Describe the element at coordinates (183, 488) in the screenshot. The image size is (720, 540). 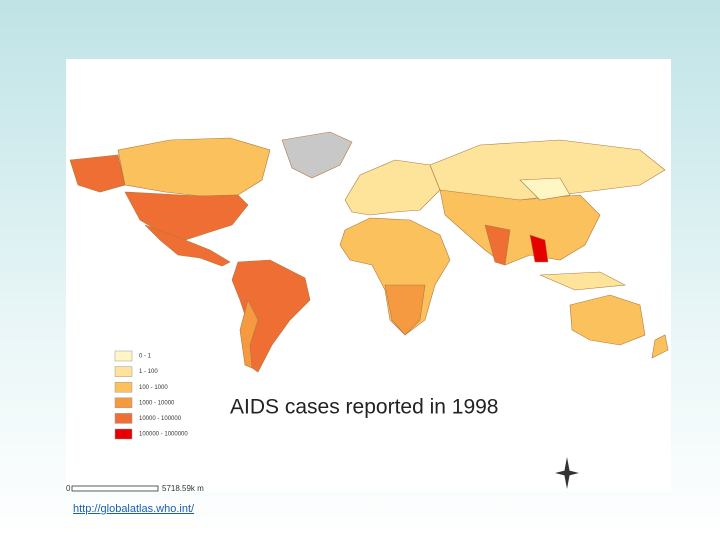
I see `scale-end: 5718.59k m` at that location.